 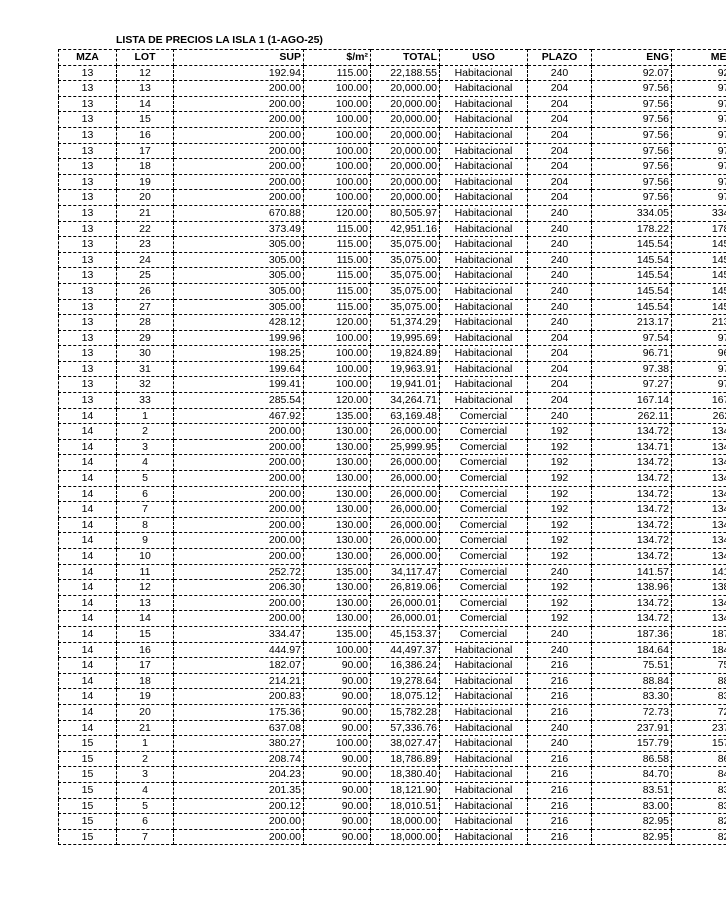 What do you see at coordinates (559, 821) in the screenshot?
I see `cell-plazo: 216` at bounding box center [559, 821].